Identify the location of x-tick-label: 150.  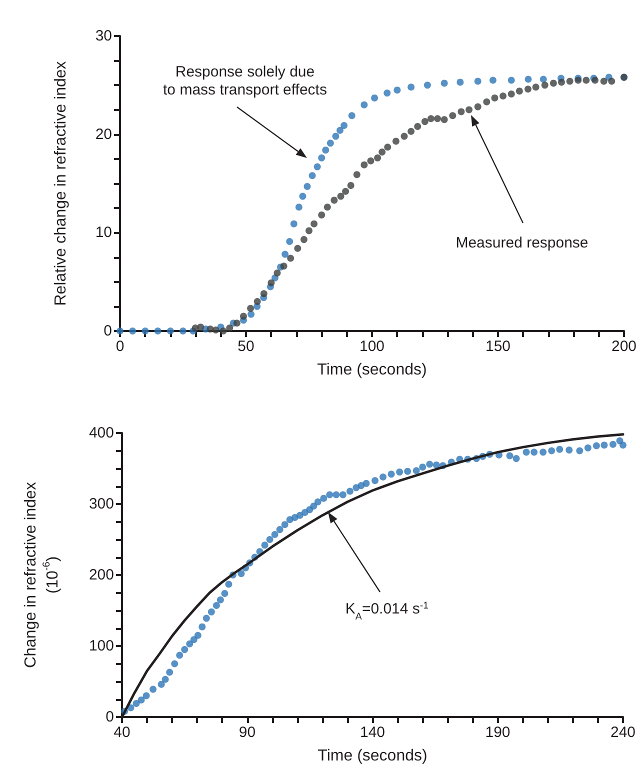
(498, 346).